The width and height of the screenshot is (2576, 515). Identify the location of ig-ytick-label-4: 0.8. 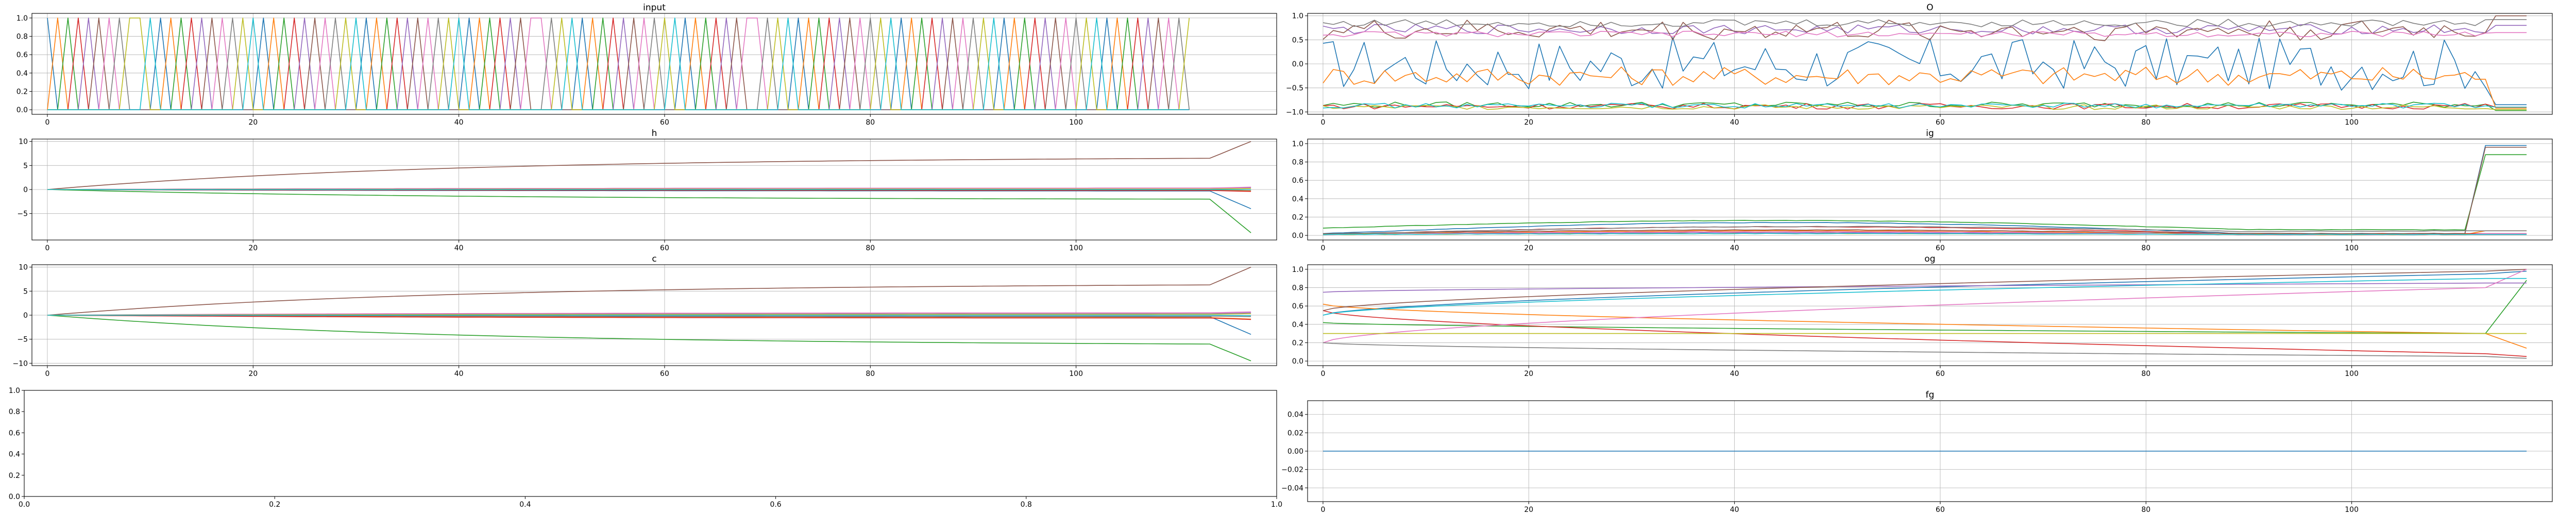
(1297, 163).